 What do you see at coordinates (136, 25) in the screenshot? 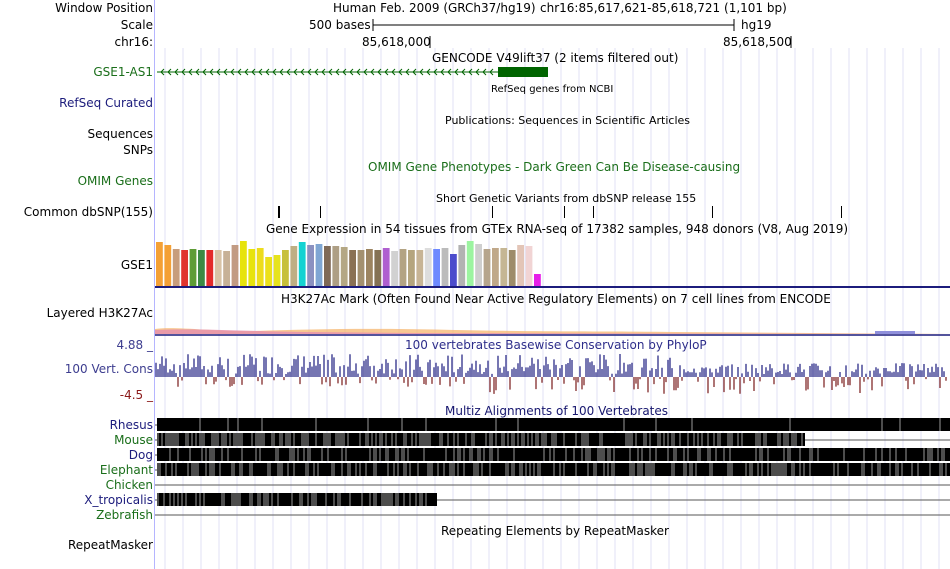
I see `scale-label: Scale` at bounding box center [136, 25].